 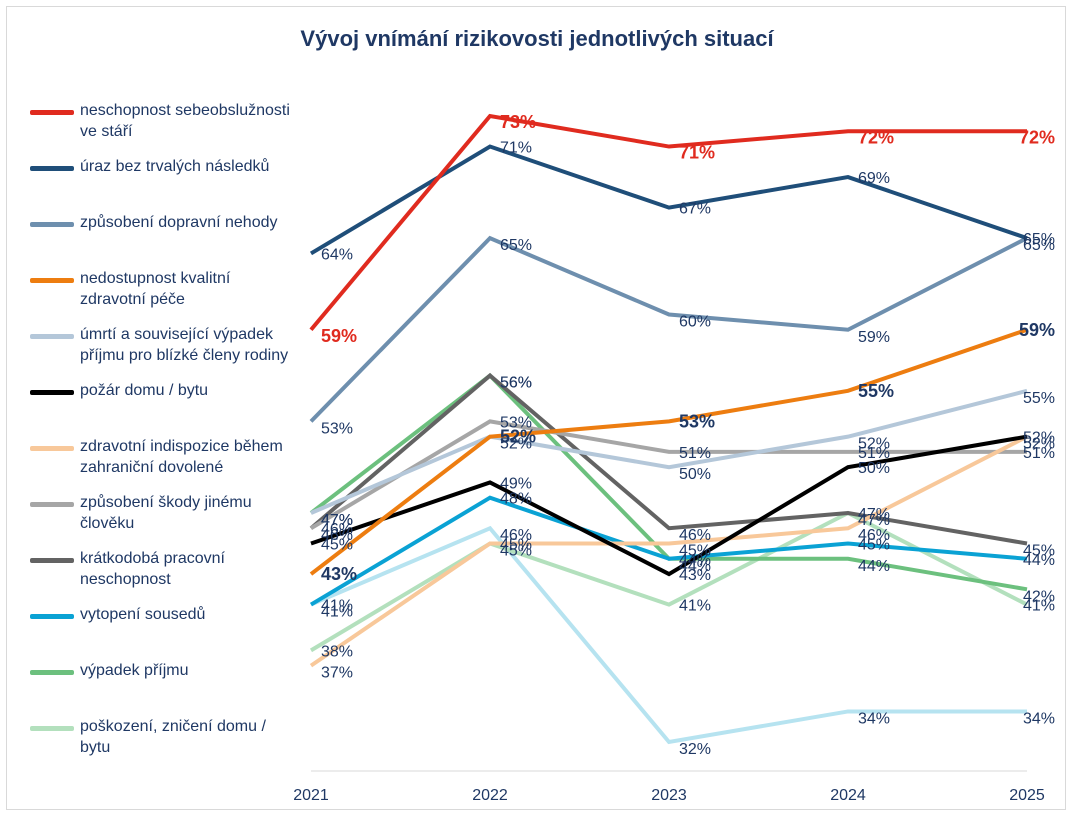 What do you see at coordinates (185, 121) in the screenshot?
I see `legend-label: neschopnost sebeobslužnosti ve stáří` at bounding box center [185, 121].